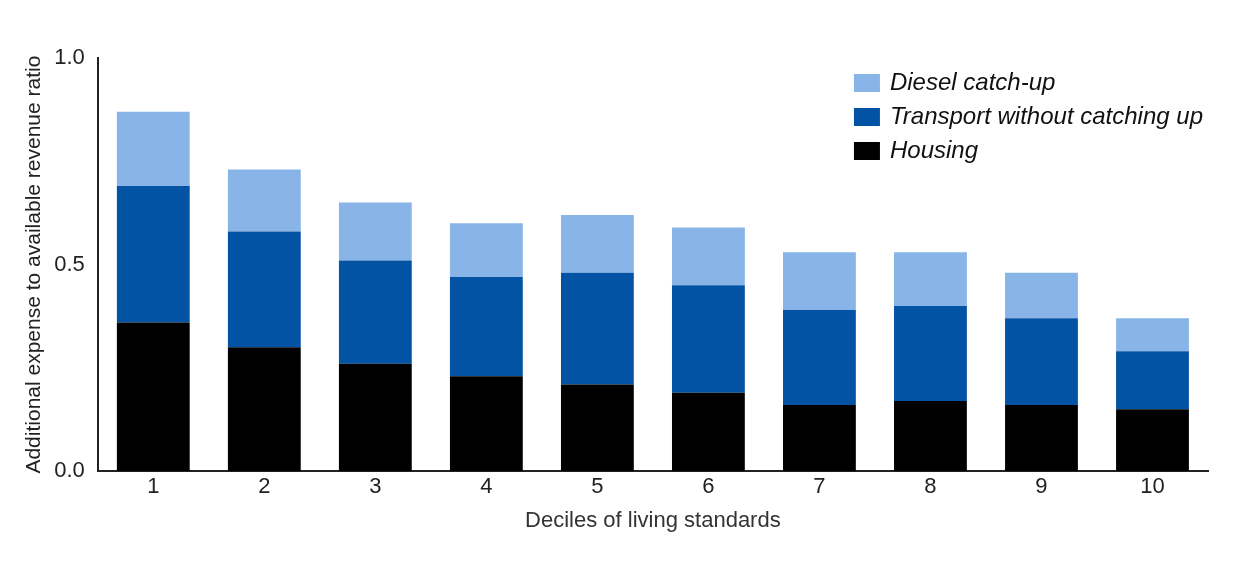 The height and width of the screenshot is (563, 1239). Describe the element at coordinates (69, 57) in the screenshot. I see `y-tick-label: 1.0` at that location.